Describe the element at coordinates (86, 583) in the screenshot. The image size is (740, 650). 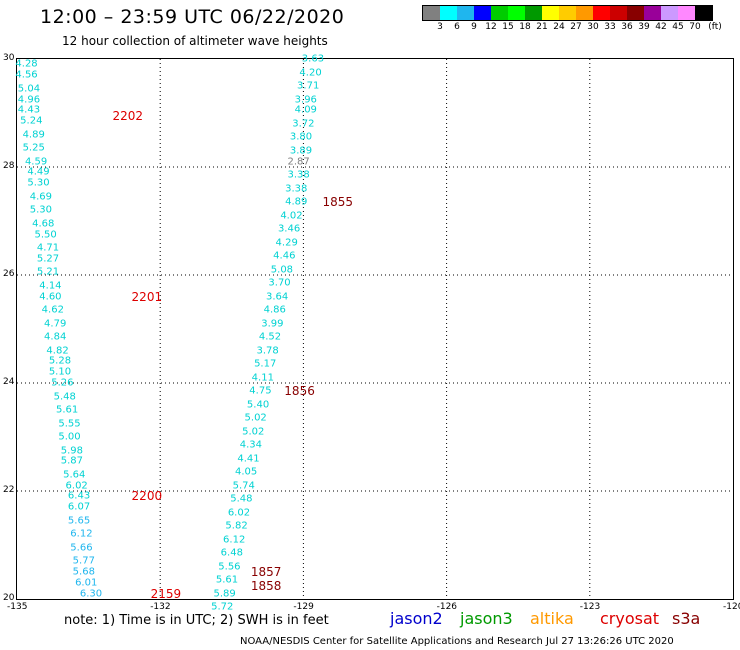
I see `wave-height-value: 6.01` at that location.